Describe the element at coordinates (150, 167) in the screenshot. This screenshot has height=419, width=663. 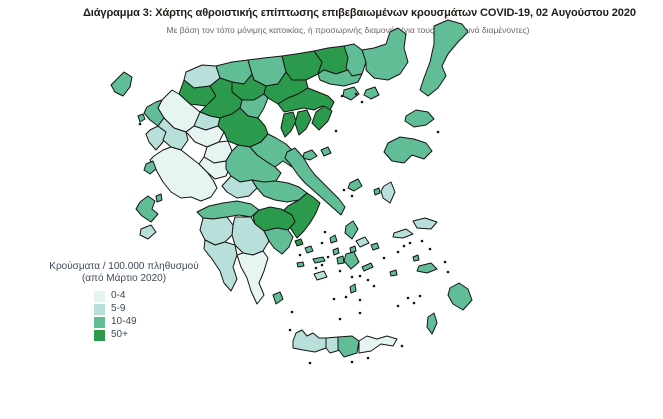
I see `region-lefkada` at that location.